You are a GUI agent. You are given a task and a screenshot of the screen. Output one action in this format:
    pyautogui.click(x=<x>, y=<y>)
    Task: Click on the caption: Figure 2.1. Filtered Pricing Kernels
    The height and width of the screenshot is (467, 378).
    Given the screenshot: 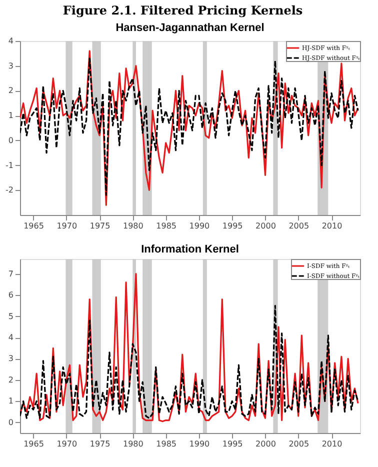 What is the action you would take?
    pyautogui.click(x=182, y=11)
    